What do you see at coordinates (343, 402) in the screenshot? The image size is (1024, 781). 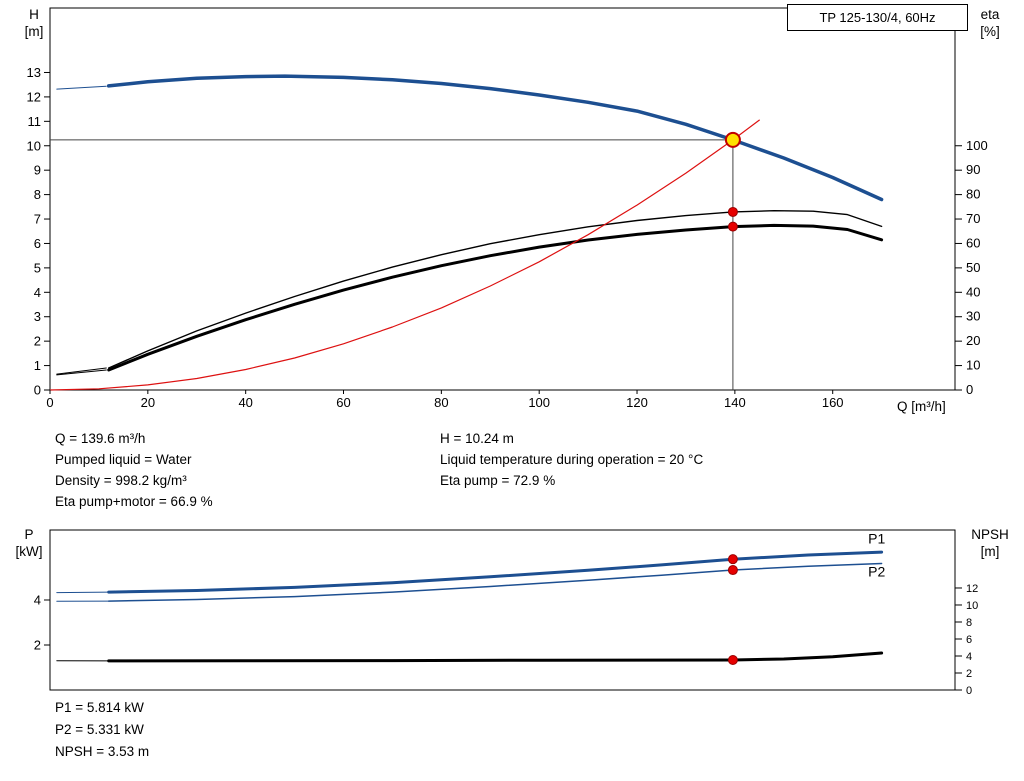 I see `x-tick-label: 60` at bounding box center [343, 402].